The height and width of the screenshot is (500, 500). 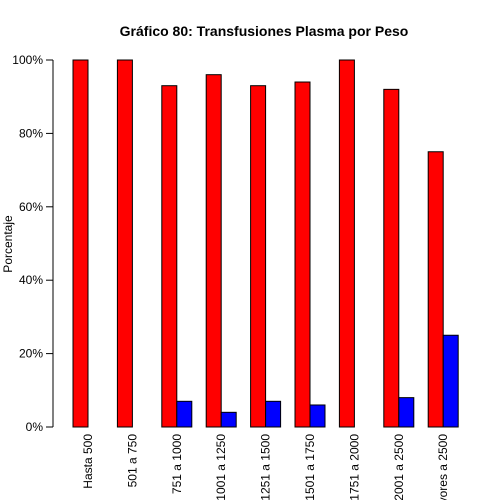 What do you see at coordinates (8, 244) in the screenshot?
I see `y-axis-label: Porcentaje` at bounding box center [8, 244].